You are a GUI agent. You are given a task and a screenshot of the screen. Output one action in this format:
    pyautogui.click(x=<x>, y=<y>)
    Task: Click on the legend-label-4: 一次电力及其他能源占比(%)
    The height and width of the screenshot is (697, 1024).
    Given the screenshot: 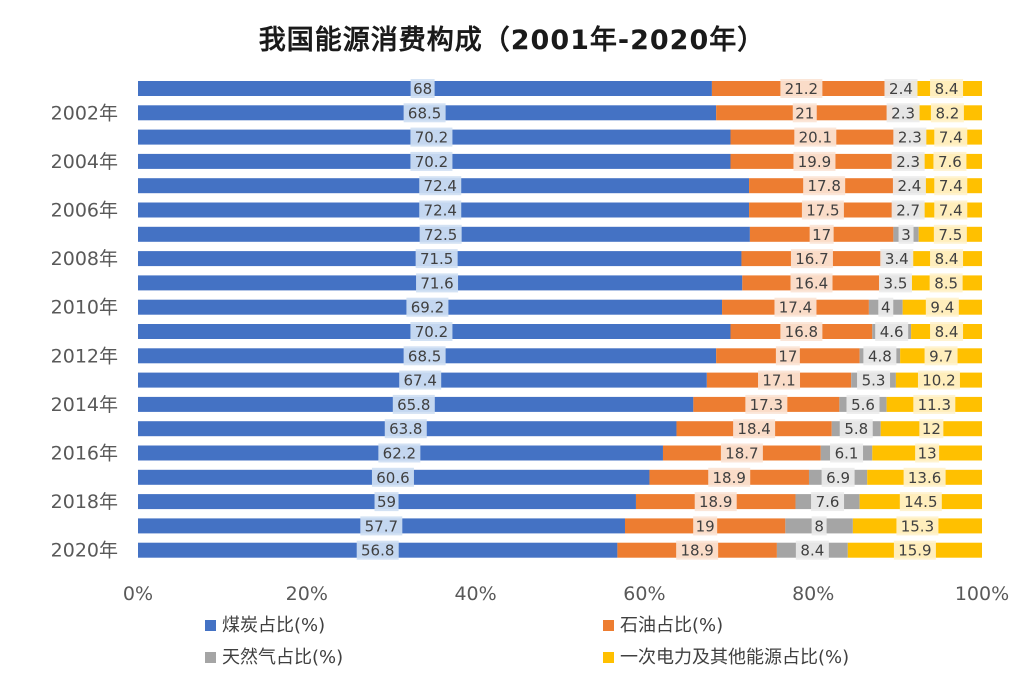 What is the action you would take?
    pyautogui.click(x=734, y=657)
    